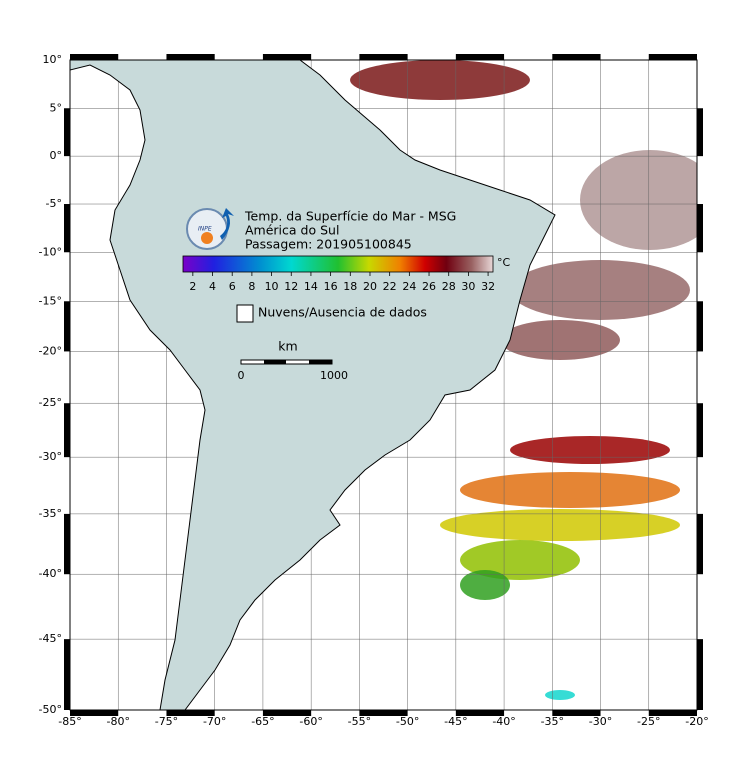 The width and height of the screenshot is (741, 781). Describe the element at coordinates (552, 721) in the screenshot. I see `lon-label: -35°` at that location.